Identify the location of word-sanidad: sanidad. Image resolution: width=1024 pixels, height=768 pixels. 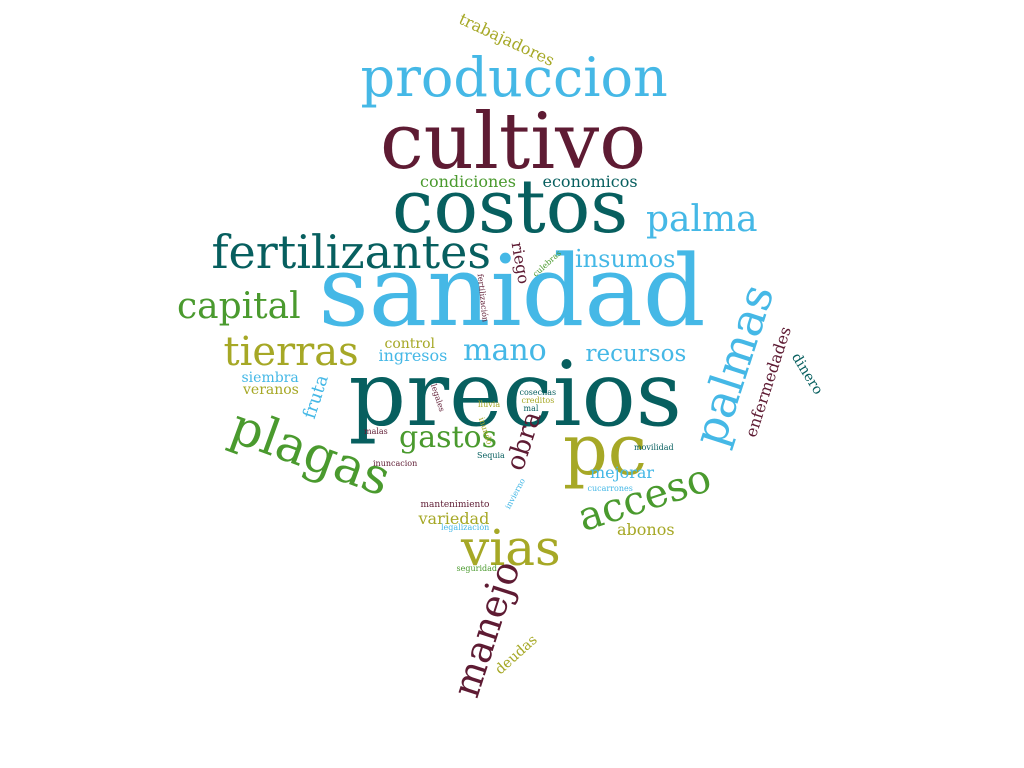
(512, 292).